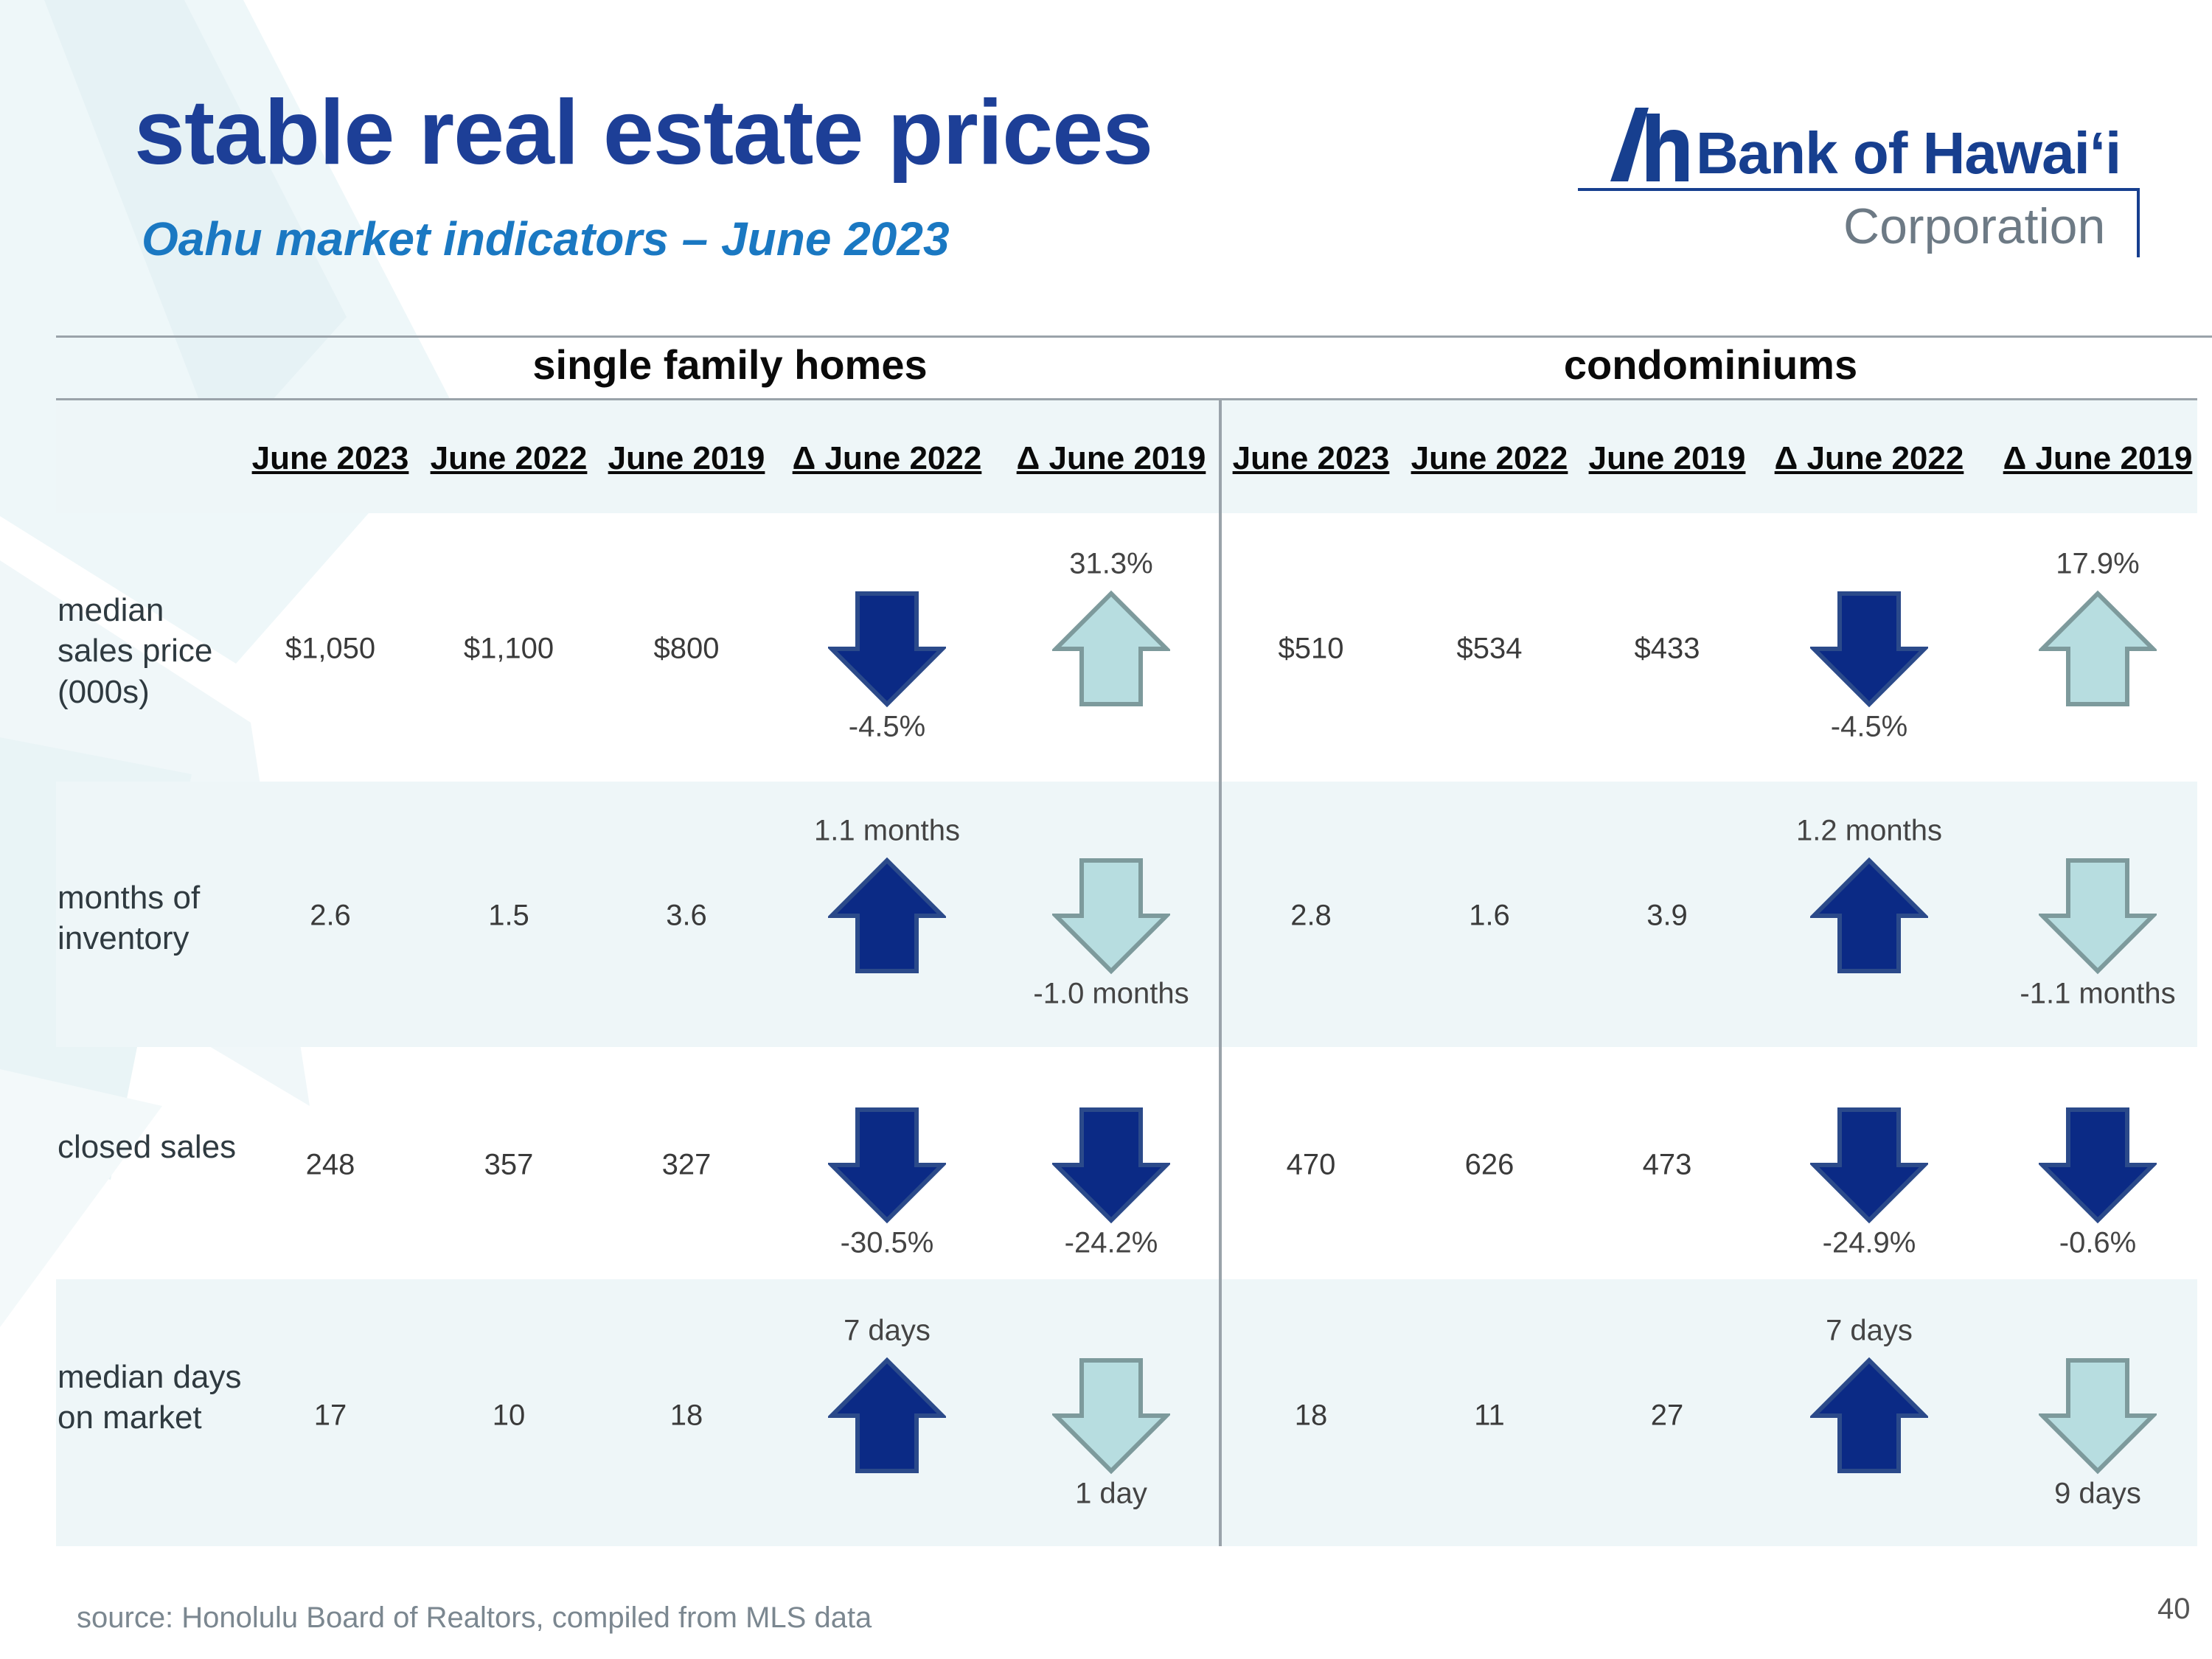  What do you see at coordinates (330, 1415) in the screenshot?
I see `cell-sfh-median-days-on-market-0: 17` at bounding box center [330, 1415].